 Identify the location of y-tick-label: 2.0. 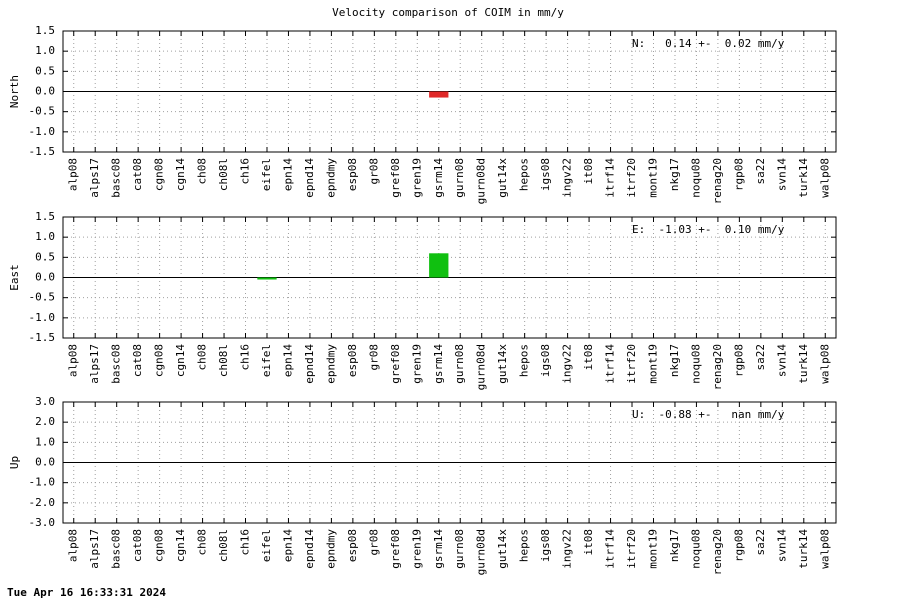
(45, 421).